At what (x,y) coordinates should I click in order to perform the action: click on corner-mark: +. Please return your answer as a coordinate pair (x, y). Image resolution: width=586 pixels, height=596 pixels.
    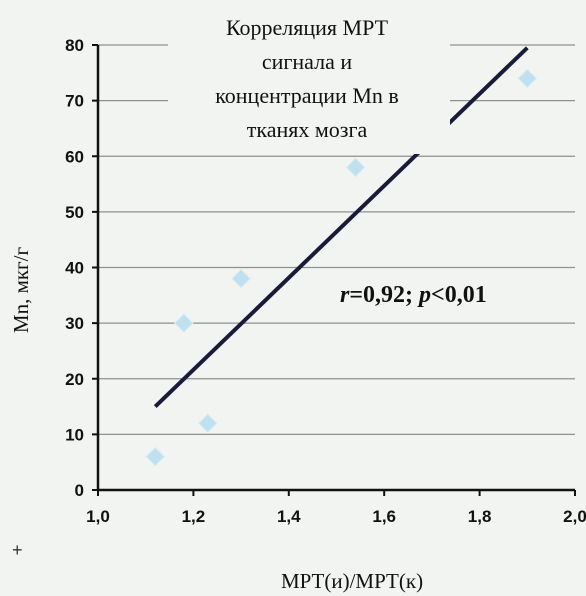
    Looking at the image, I should click on (17, 550).